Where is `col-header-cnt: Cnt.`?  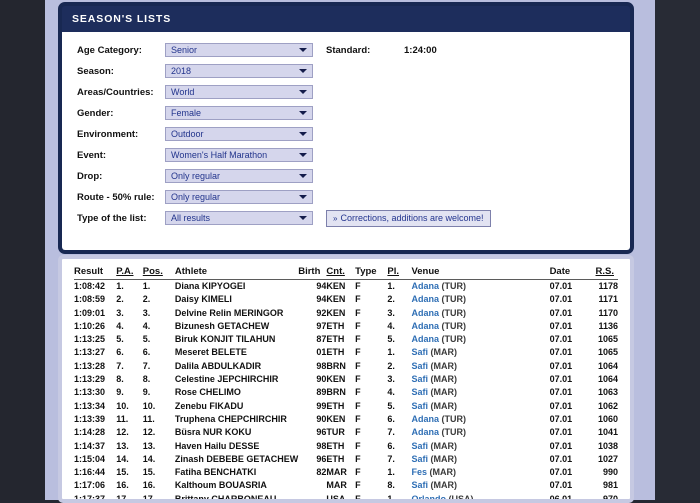 col-header-cnt: Cnt. is located at coordinates (340, 273).